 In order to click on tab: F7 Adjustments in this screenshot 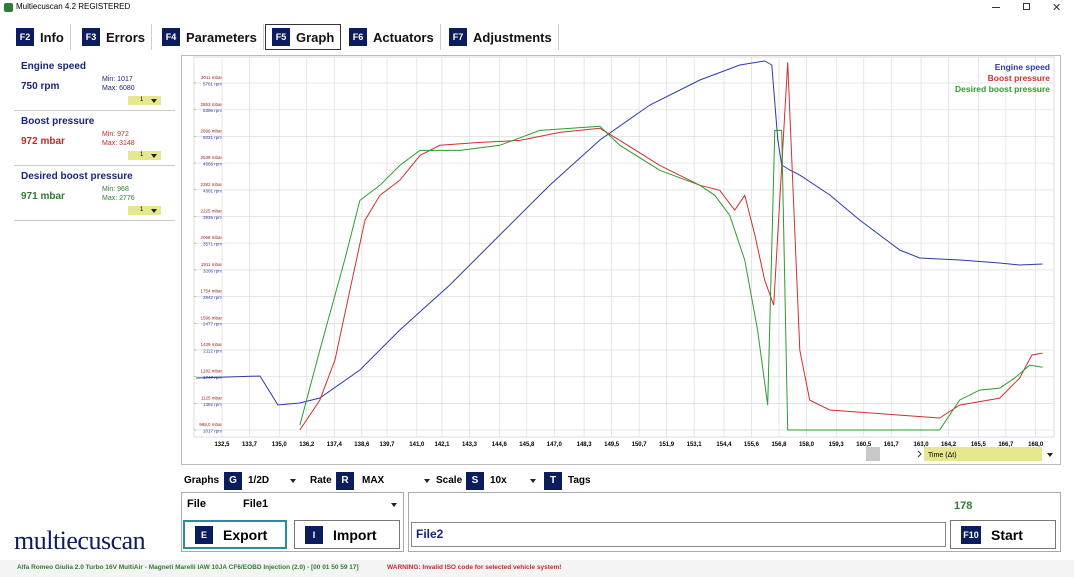, I will do `click(501, 37)`.